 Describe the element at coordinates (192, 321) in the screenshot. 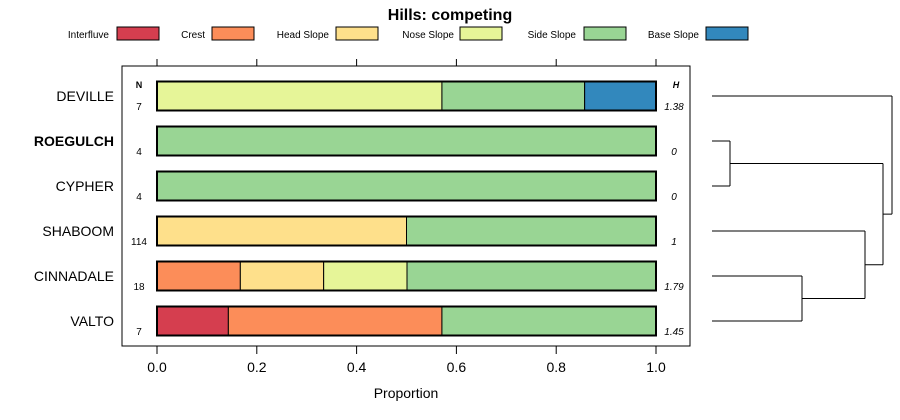

I see `bar-valto-interfluve` at that location.